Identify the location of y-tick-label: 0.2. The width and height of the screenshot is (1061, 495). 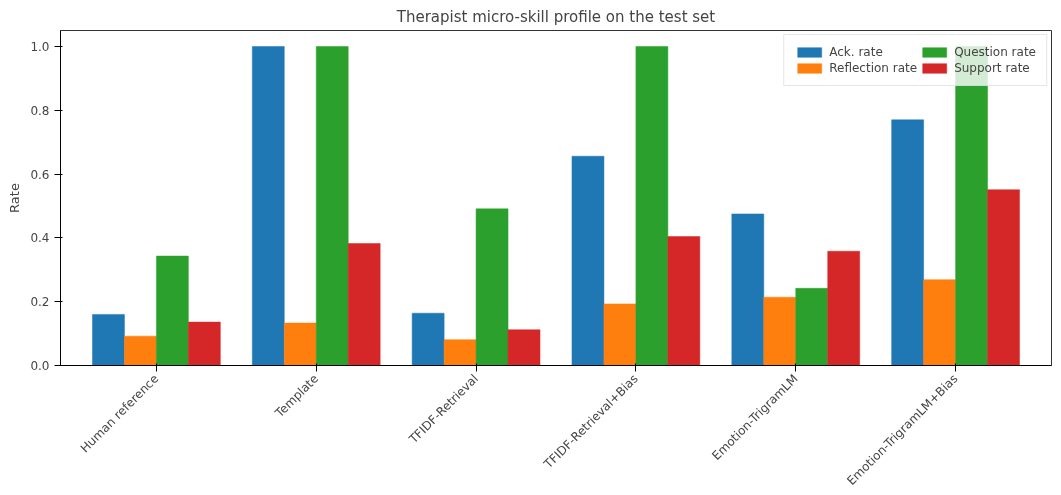
(40, 302).